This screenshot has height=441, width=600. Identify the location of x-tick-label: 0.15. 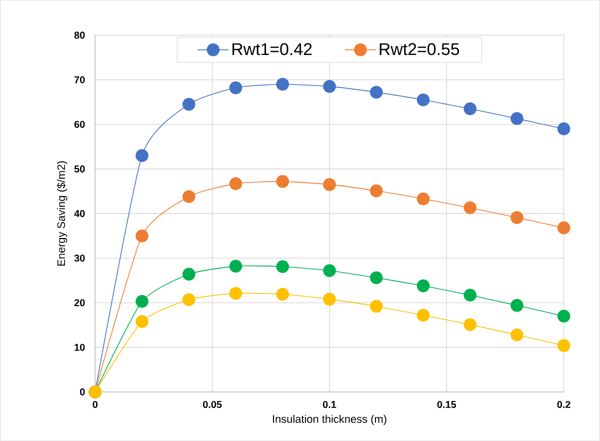
(446, 404).